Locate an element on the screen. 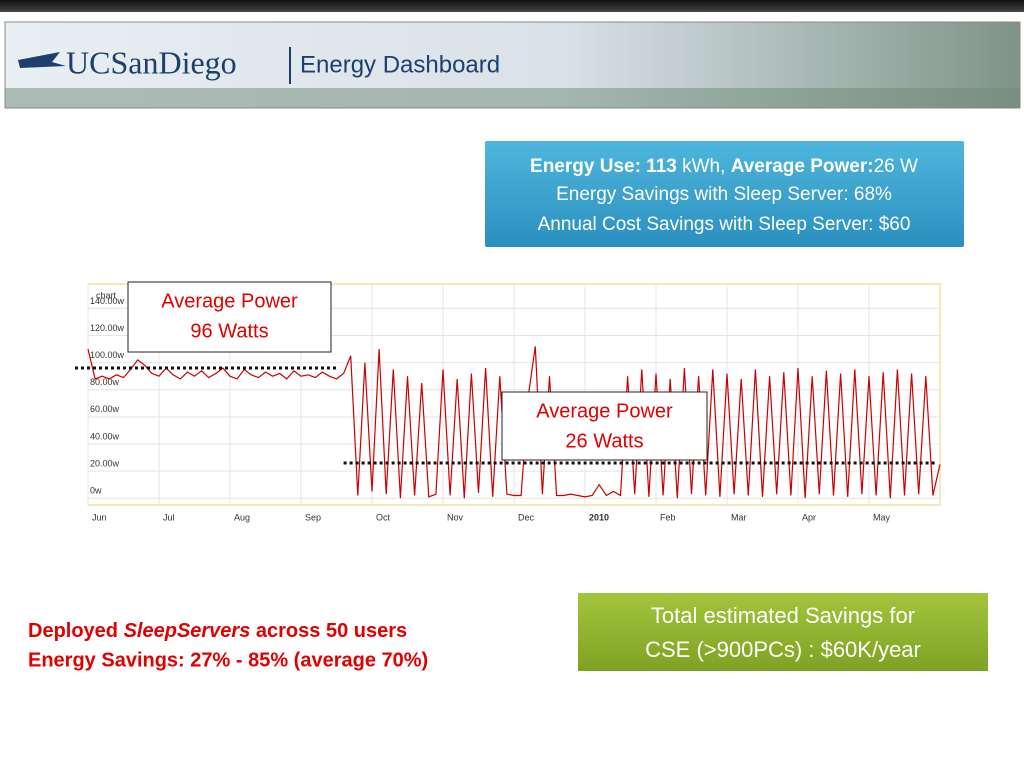 The image size is (1024, 768). summary-line1: Deployed SleepServers across 50 users is located at coordinates (217, 631).